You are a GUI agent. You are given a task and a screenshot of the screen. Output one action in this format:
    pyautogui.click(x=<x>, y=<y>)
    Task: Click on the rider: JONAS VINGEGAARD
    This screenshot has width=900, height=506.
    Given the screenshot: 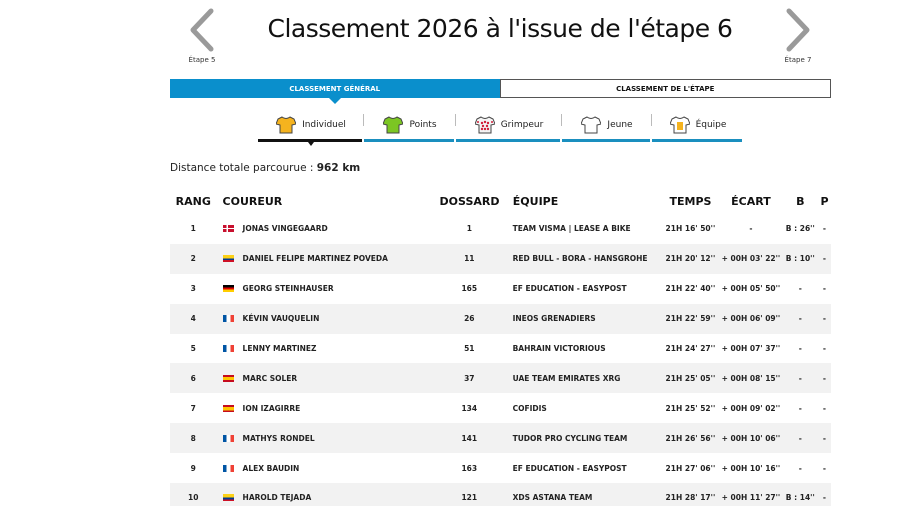 What is the action you would take?
    pyautogui.click(x=321, y=228)
    